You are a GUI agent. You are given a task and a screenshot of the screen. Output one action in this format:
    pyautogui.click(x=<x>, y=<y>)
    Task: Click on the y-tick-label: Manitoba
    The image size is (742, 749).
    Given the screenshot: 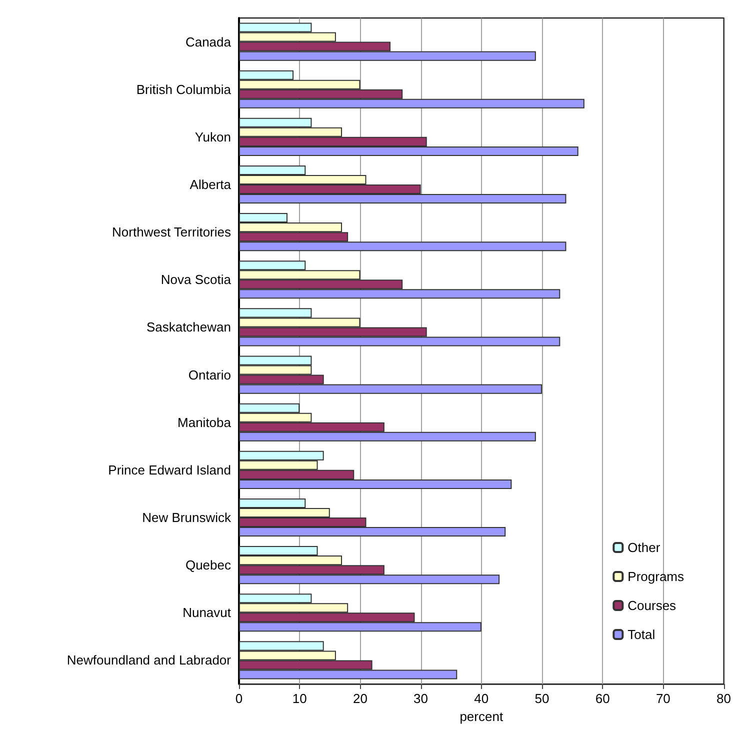 What is the action you would take?
    pyautogui.click(x=205, y=422)
    